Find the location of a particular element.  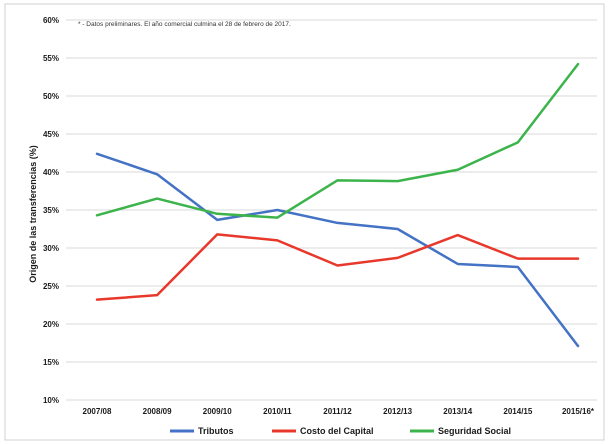

x-tick-label: 2010/11 is located at coordinates (277, 411).